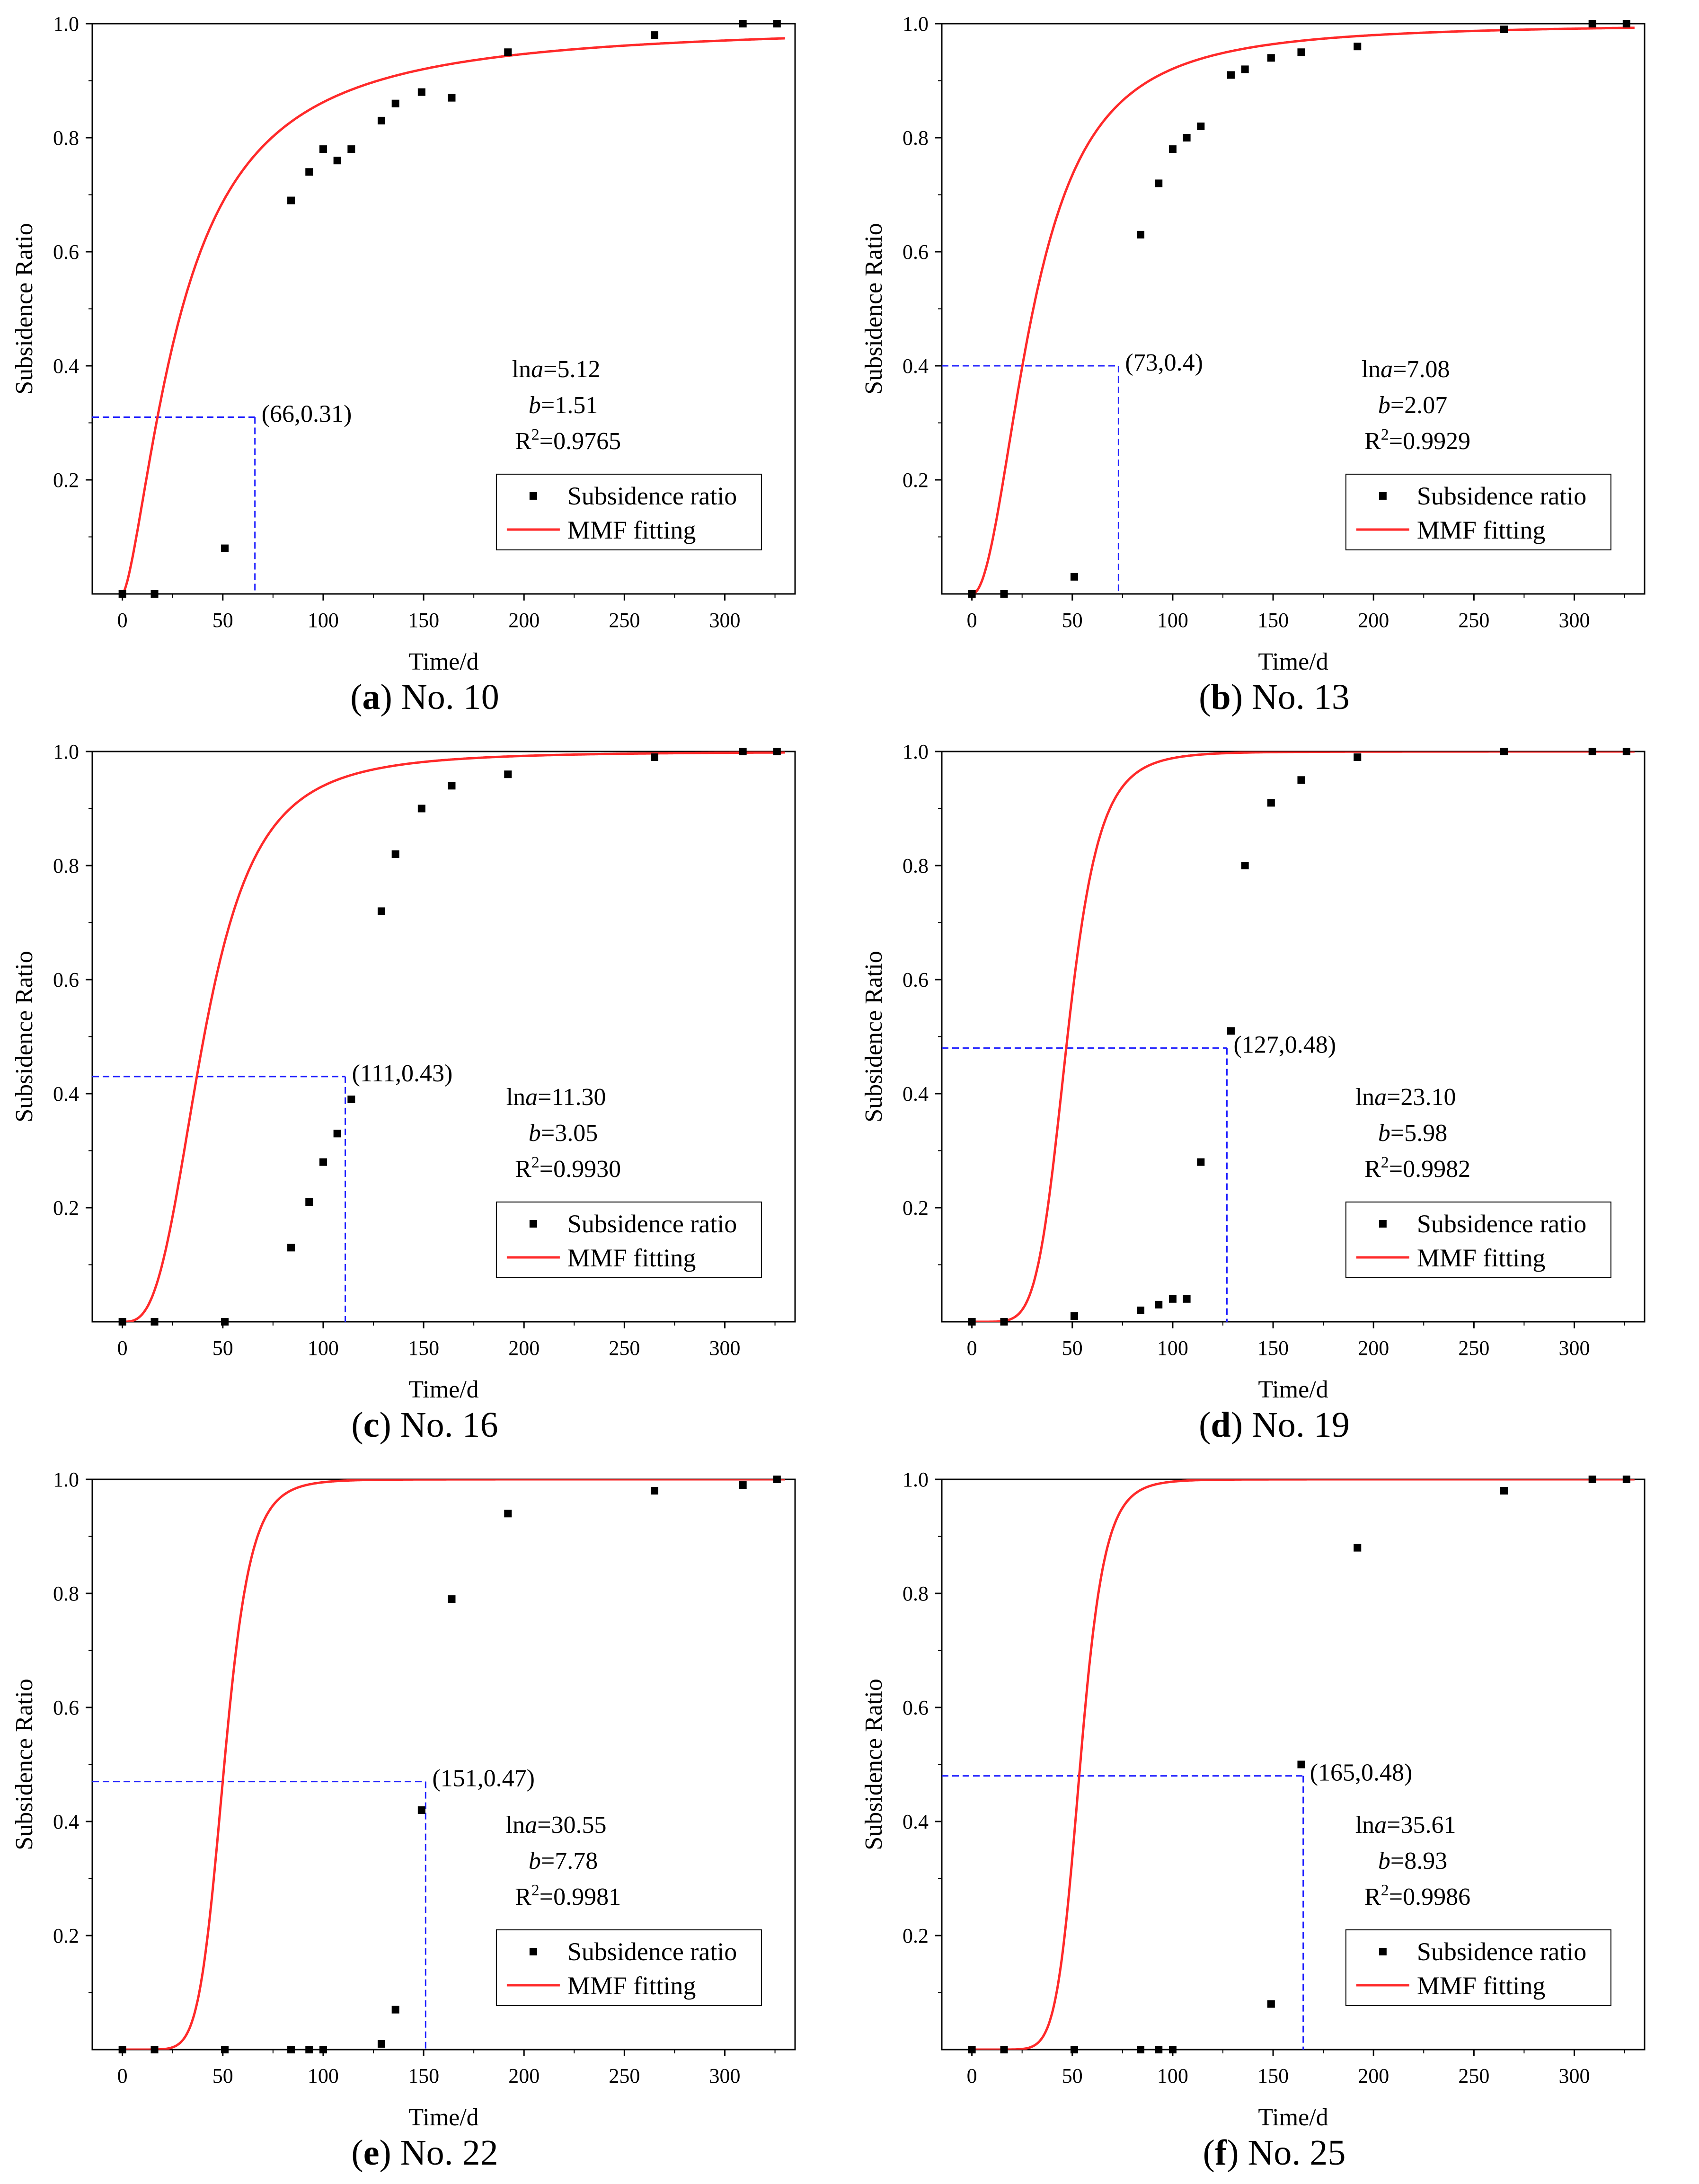 This screenshot has height=2184, width=1699. I want to click on panel-caption: (c) No. 16, so click(424, 1425).